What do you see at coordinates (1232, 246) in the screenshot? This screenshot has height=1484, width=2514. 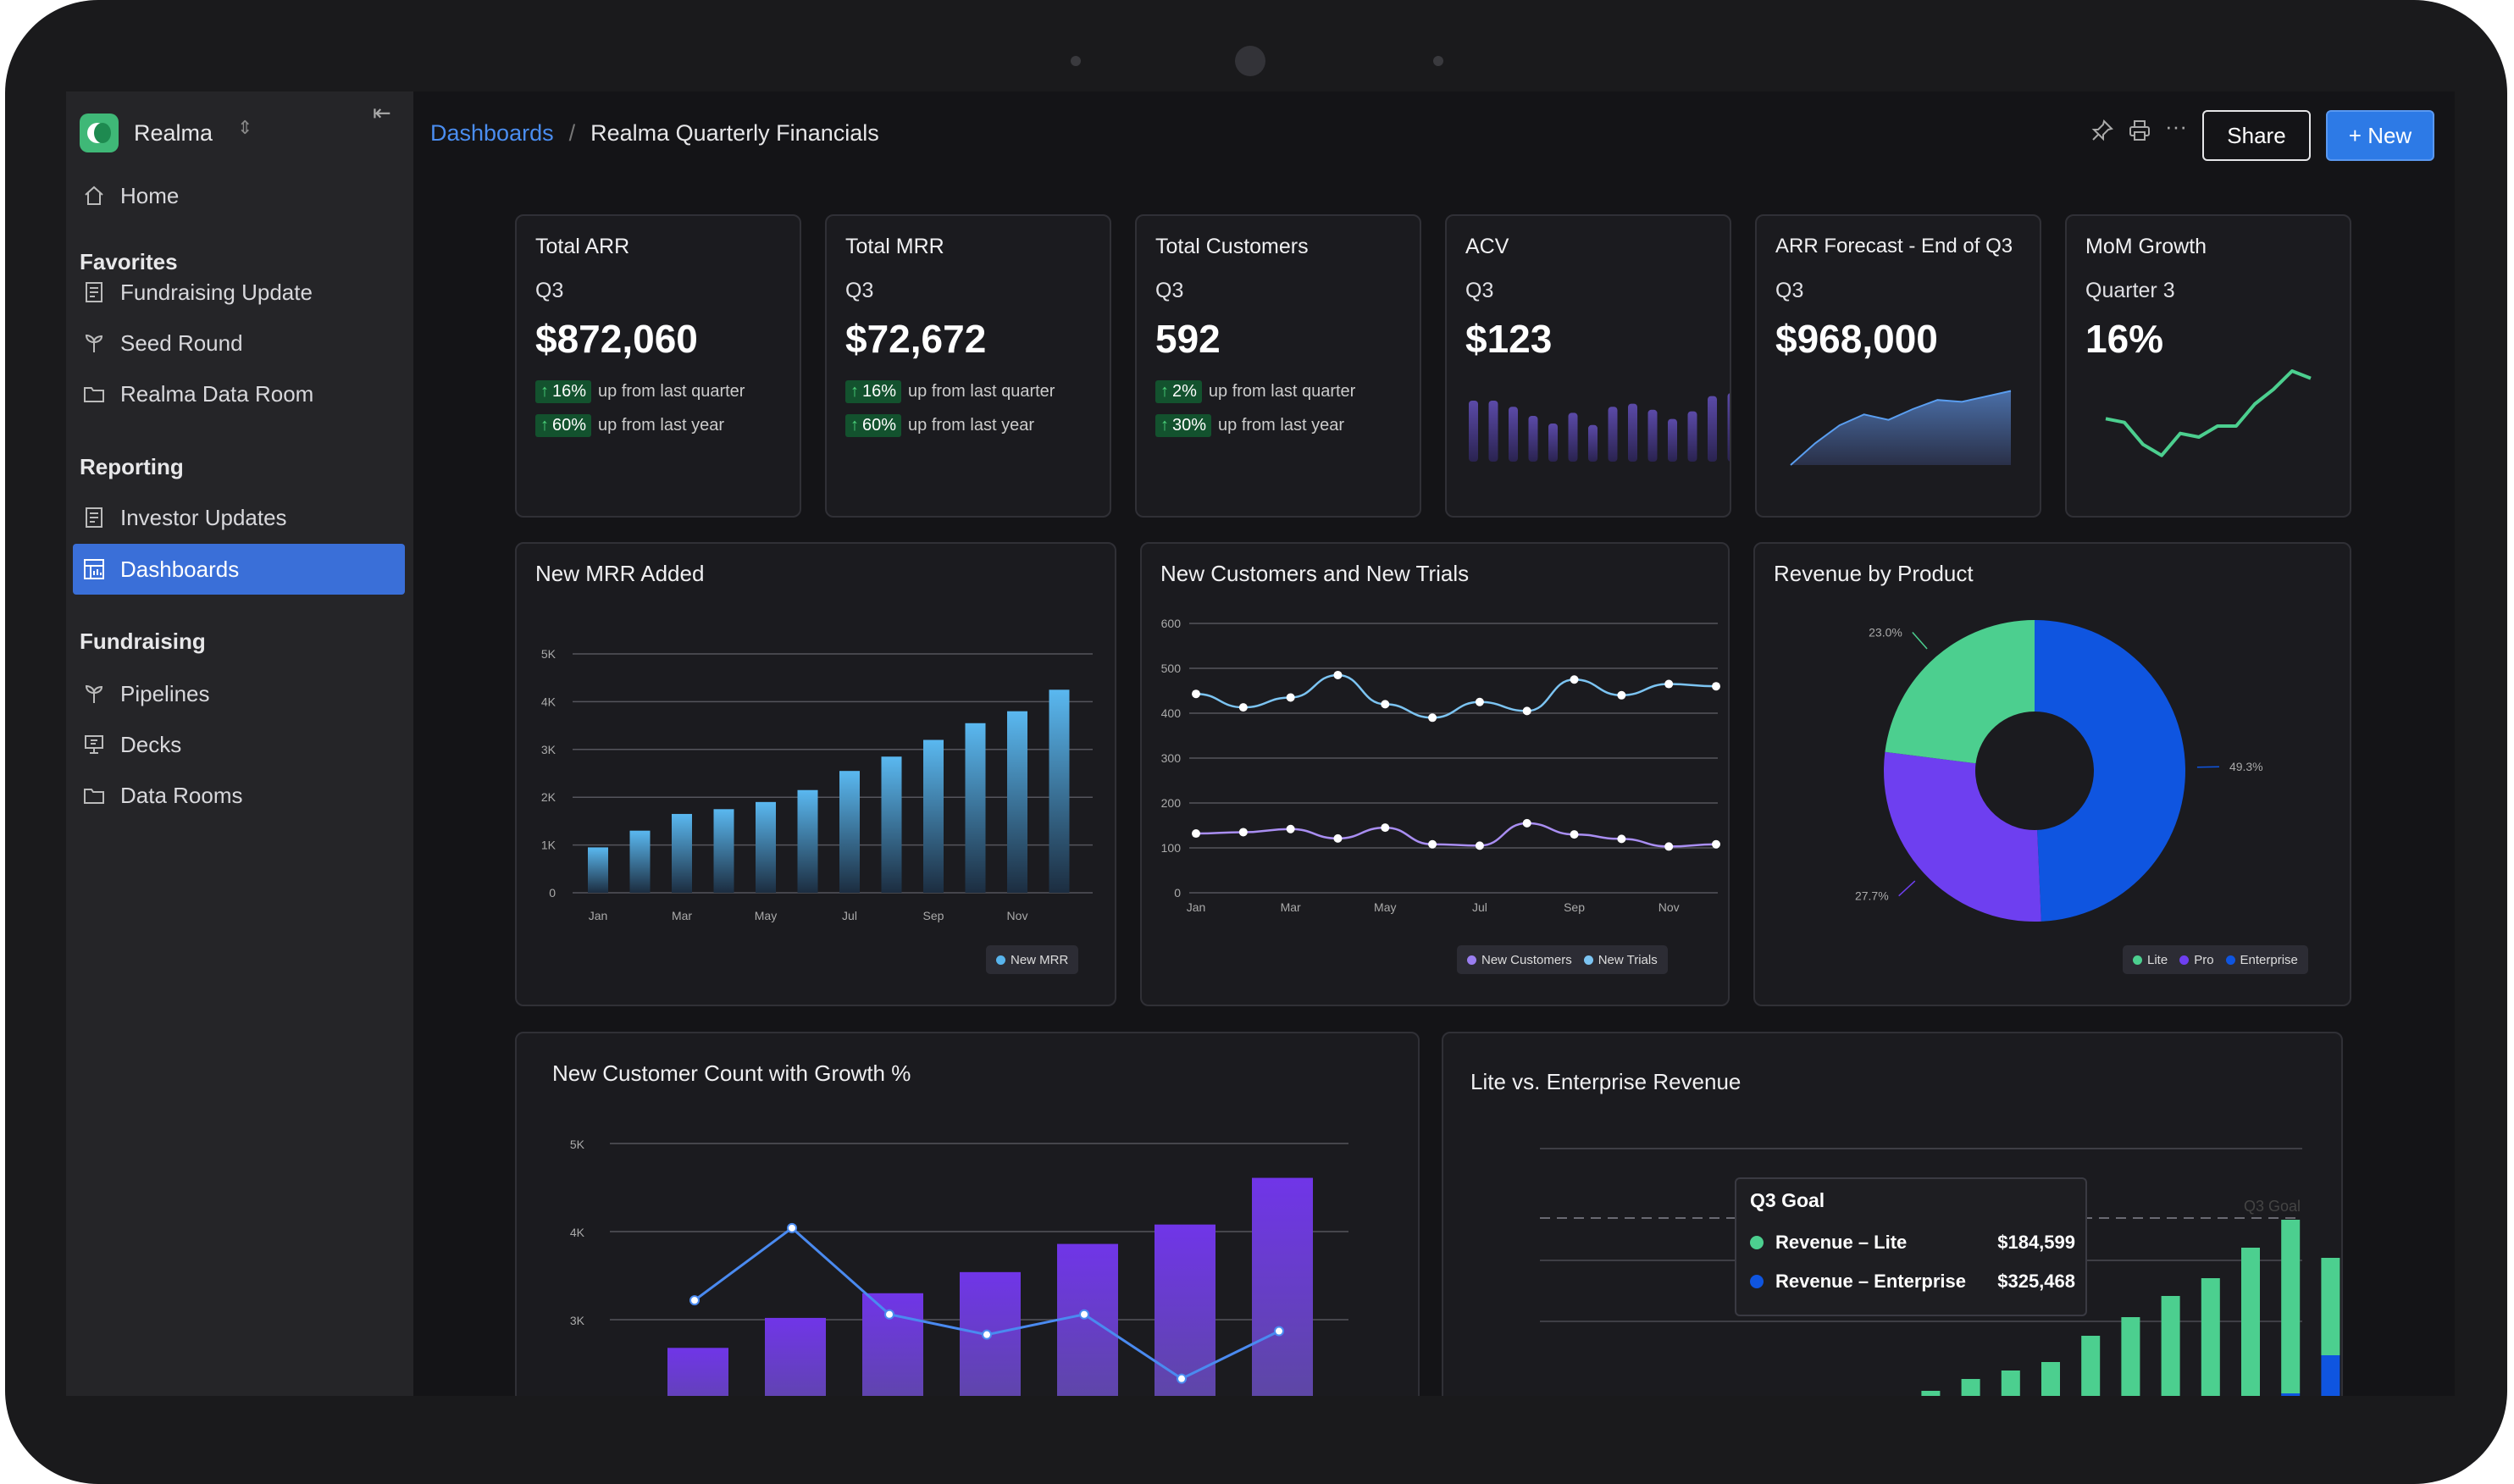 I see `kpi-title: Total Customers` at bounding box center [1232, 246].